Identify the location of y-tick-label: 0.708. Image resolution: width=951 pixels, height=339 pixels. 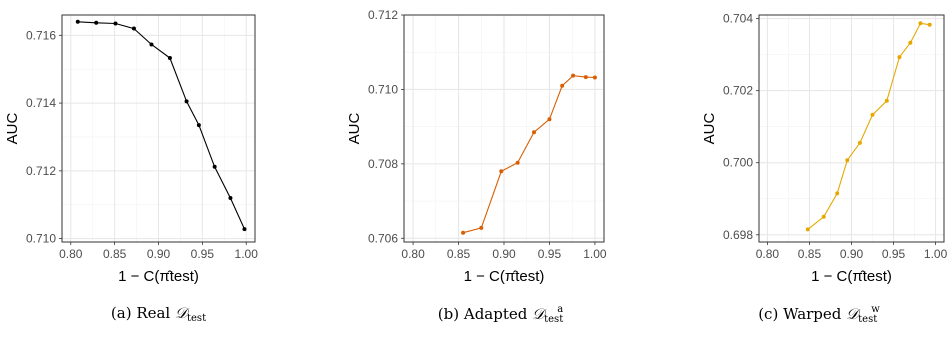
(383, 164).